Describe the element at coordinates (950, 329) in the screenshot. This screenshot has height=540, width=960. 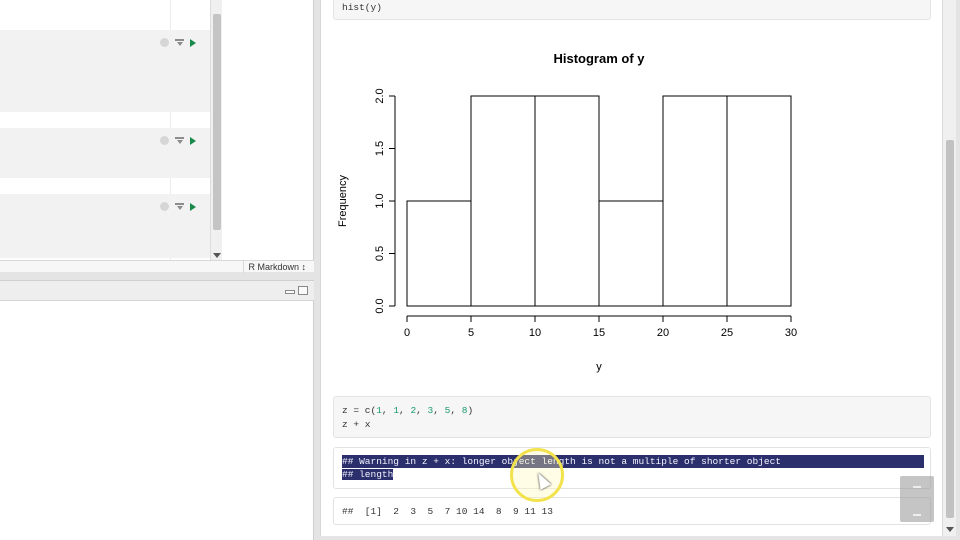
I see `preview-scrollbar-thumb` at that location.